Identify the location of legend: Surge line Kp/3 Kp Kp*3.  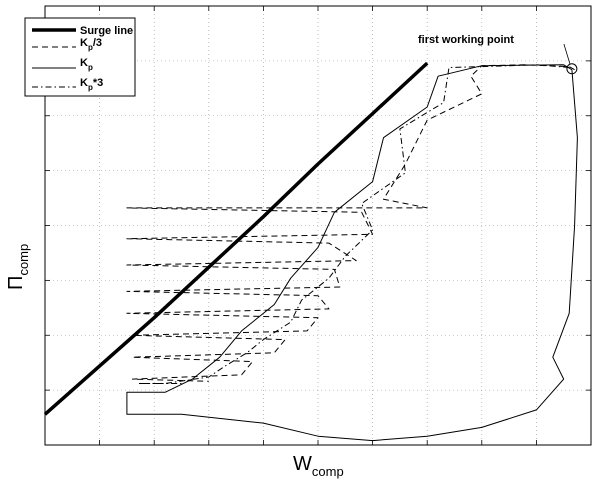
(80, 57).